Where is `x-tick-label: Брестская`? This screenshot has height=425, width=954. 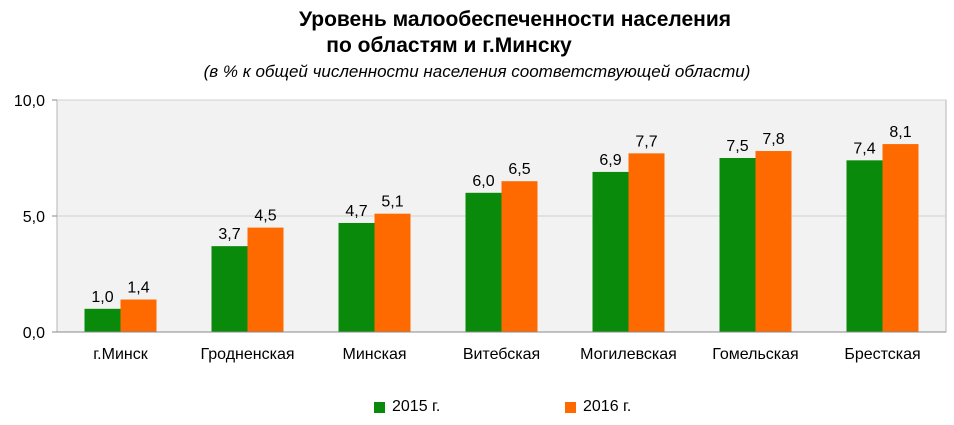
x-tick-label: Брестская is located at coordinates (882, 354).